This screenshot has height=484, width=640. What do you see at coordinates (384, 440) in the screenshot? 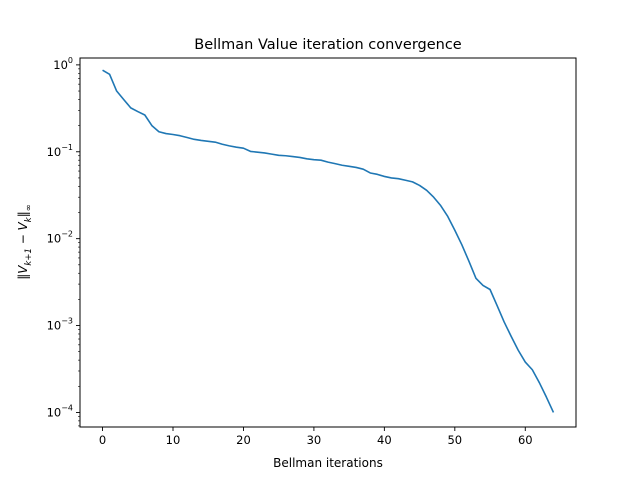
I see `x-tick-label: 40` at bounding box center [384, 440].